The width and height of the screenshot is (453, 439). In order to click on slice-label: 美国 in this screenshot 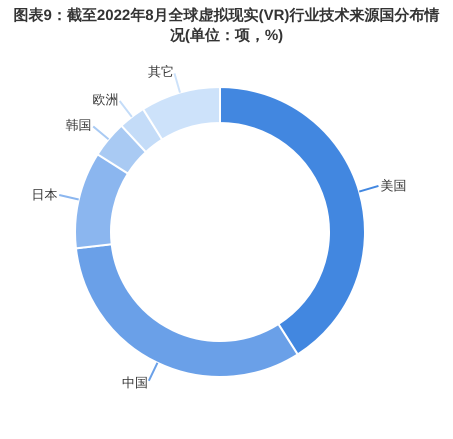, I will do `click(393, 185)`.